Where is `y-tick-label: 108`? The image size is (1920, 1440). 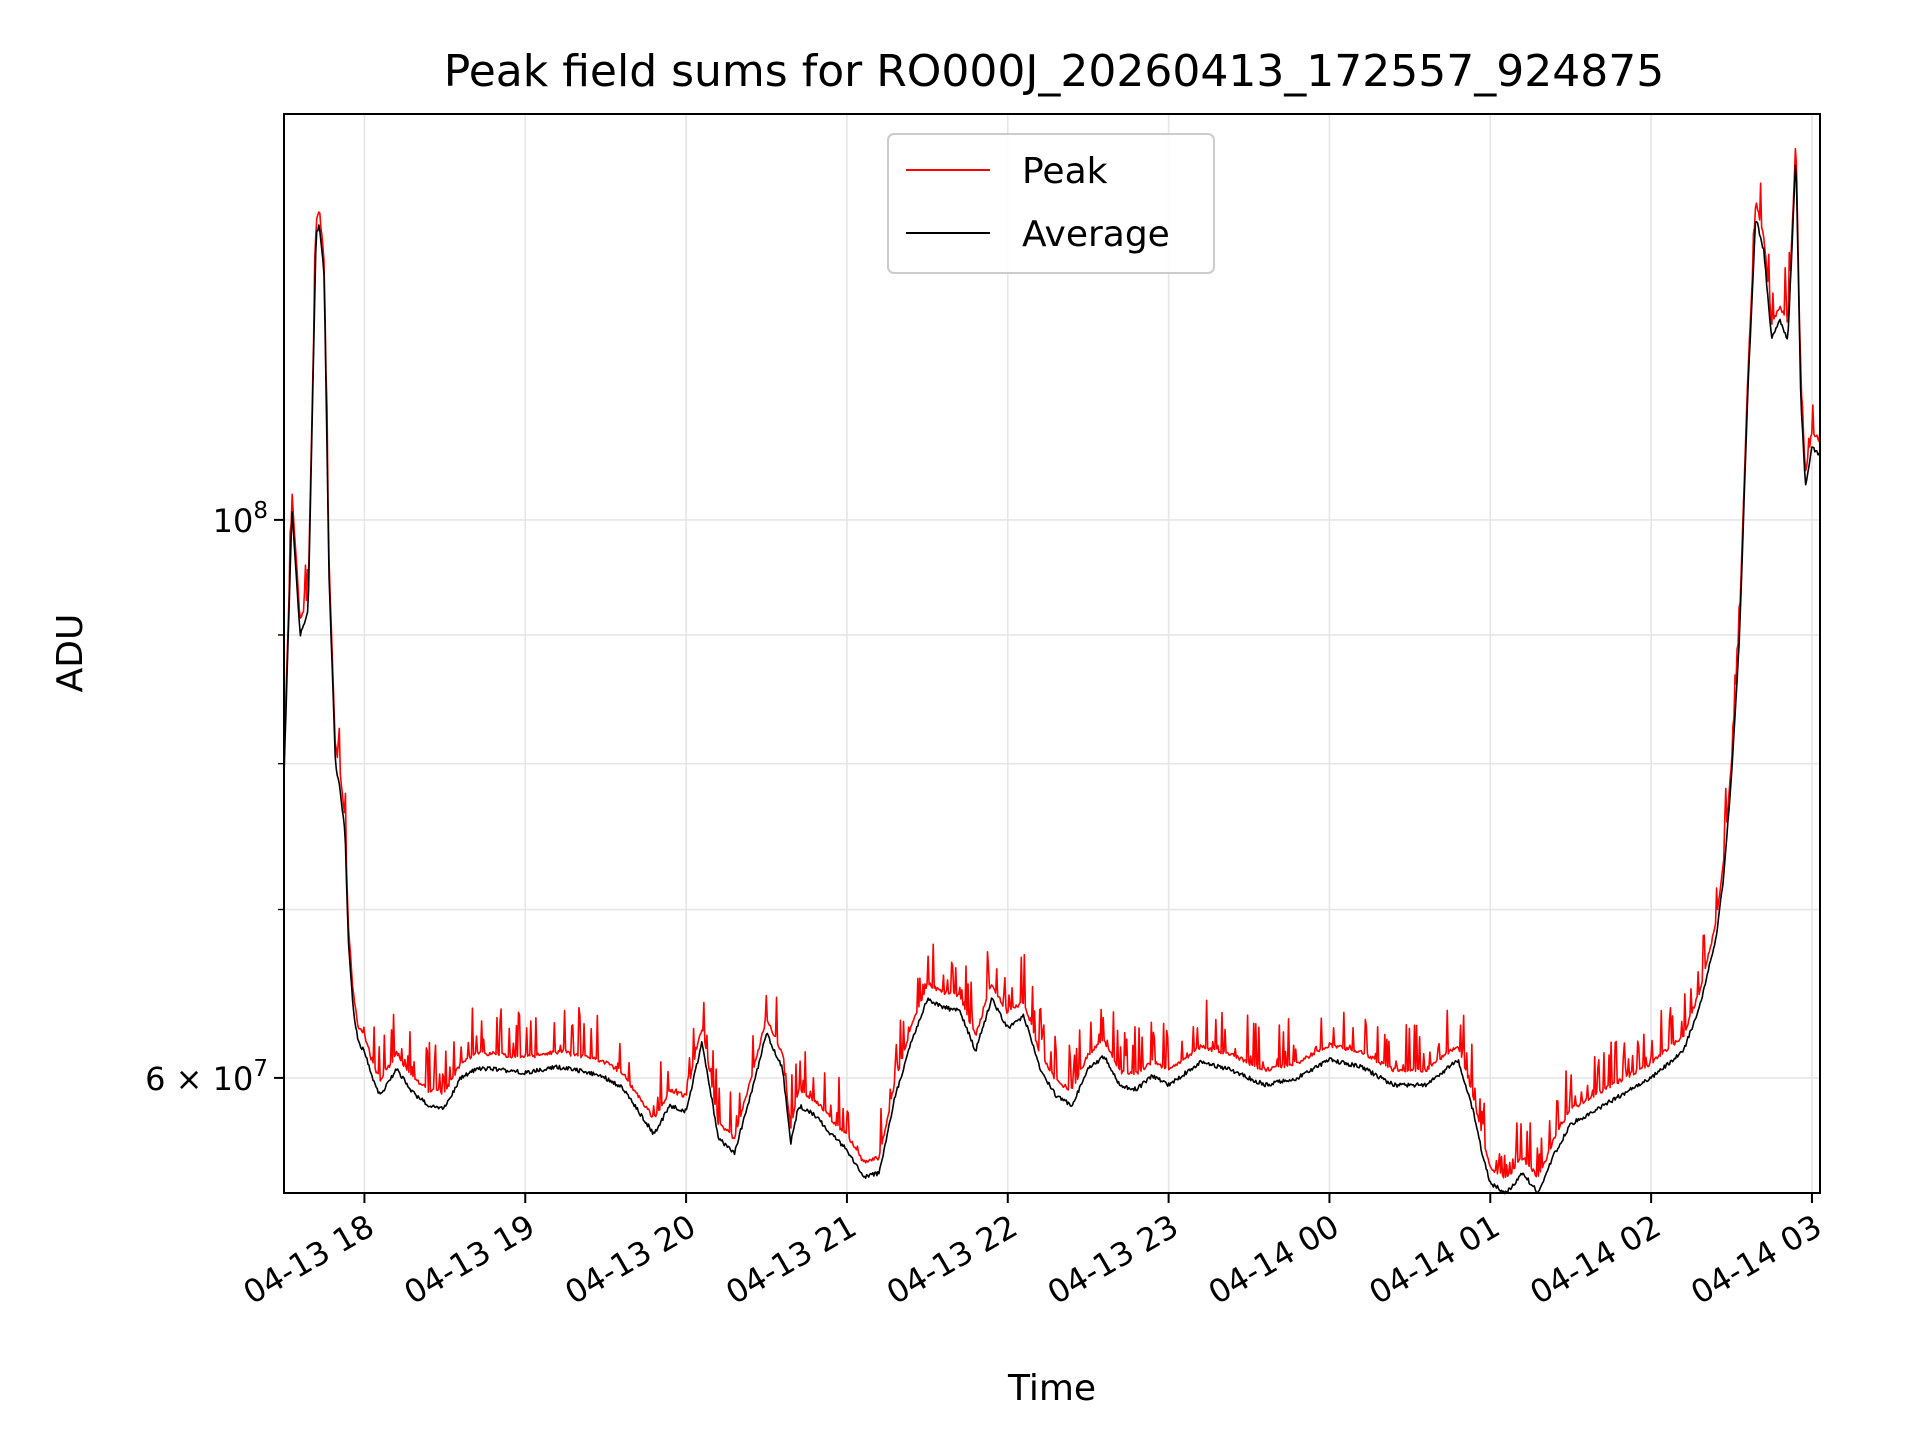 y-tick-label: 108 is located at coordinates (240, 519).